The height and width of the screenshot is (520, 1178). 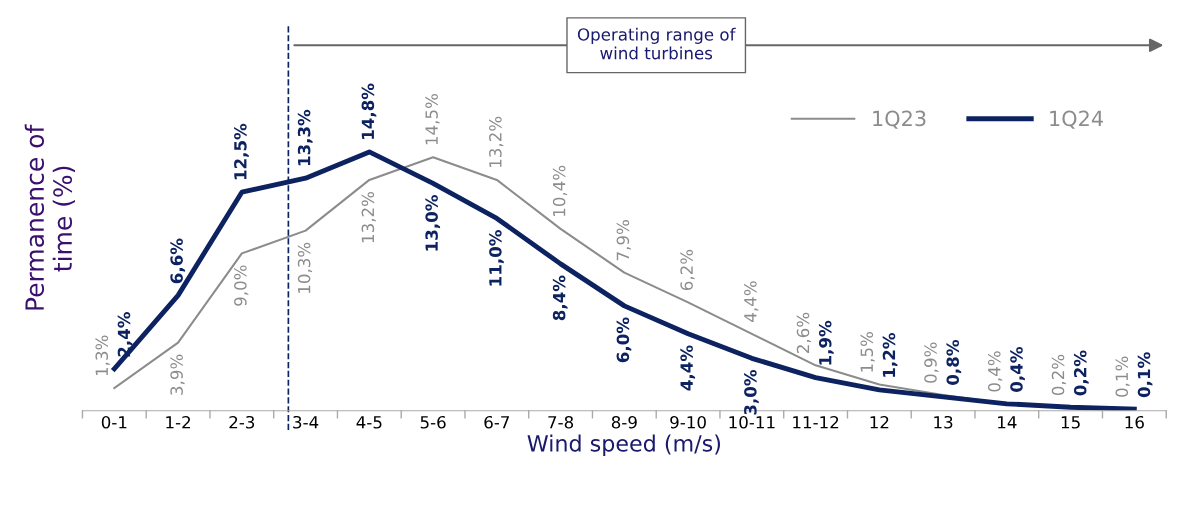 I want to click on data-label: 10,3%, so click(x=305, y=267).